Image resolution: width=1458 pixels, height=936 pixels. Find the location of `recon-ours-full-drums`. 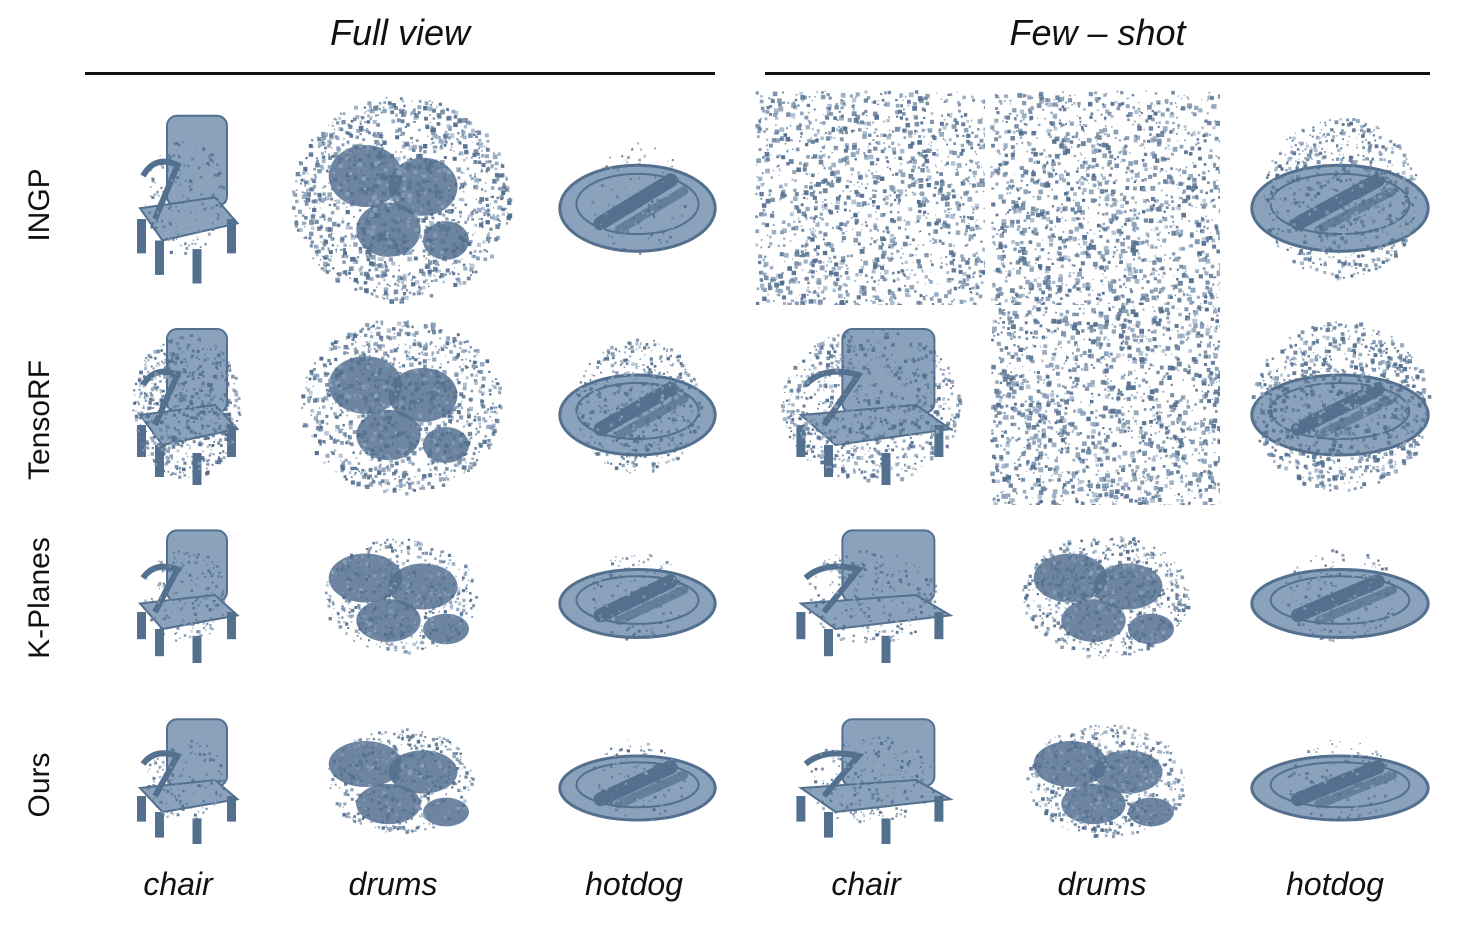

recon-ours-full-drums is located at coordinates (400, 780).